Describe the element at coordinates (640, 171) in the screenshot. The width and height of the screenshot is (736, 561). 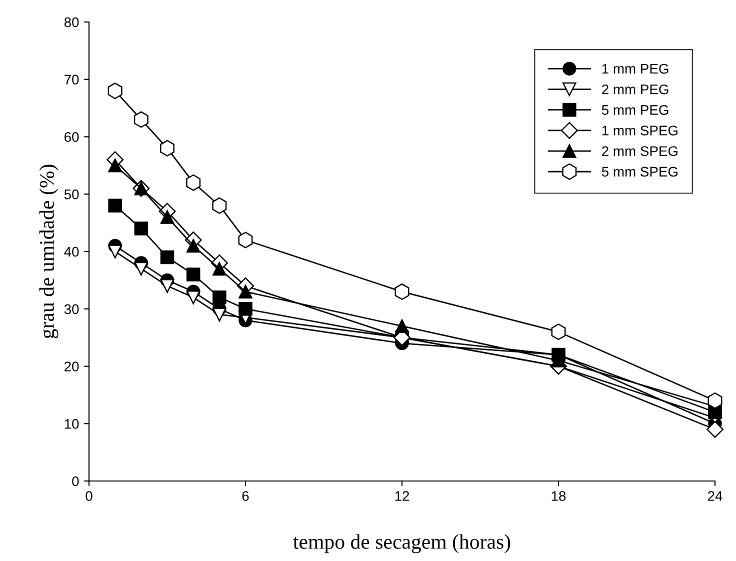
I see `legend-label: 5 mm SPEG` at that location.